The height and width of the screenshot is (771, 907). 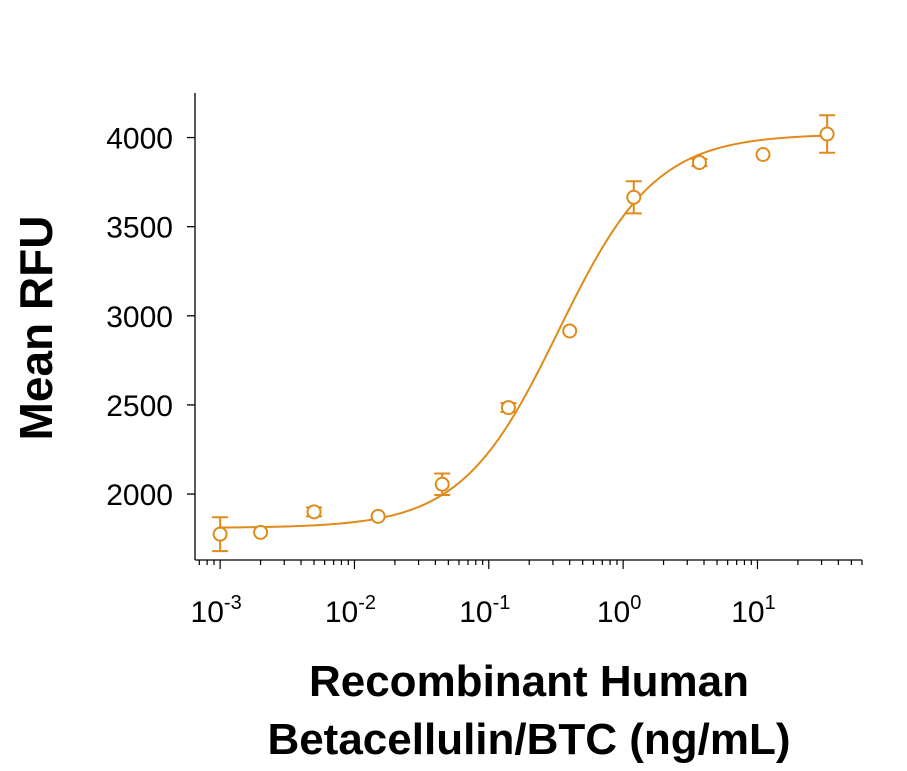 I want to click on y-tick-label: 2500, so click(x=139, y=406).